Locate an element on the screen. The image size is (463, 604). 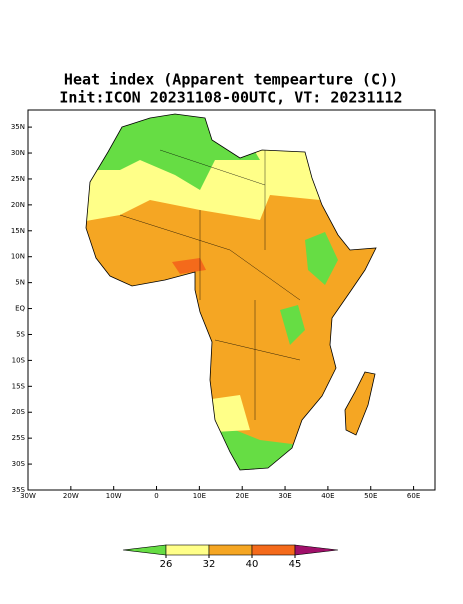
x-tick-label: 0 is located at coordinates (156, 496).